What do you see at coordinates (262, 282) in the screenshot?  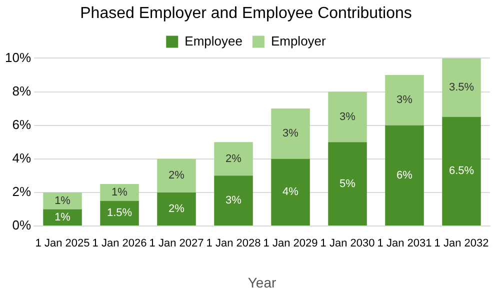 I see `x-axis-title: Year` at bounding box center [262, 282].